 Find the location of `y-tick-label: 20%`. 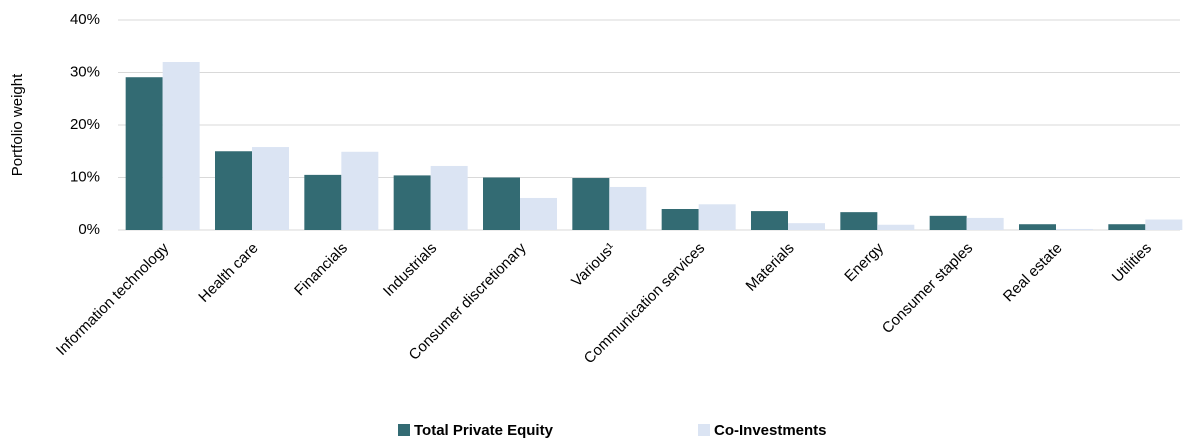

y-tick-label: 20% is located at coordinates (85, 124).